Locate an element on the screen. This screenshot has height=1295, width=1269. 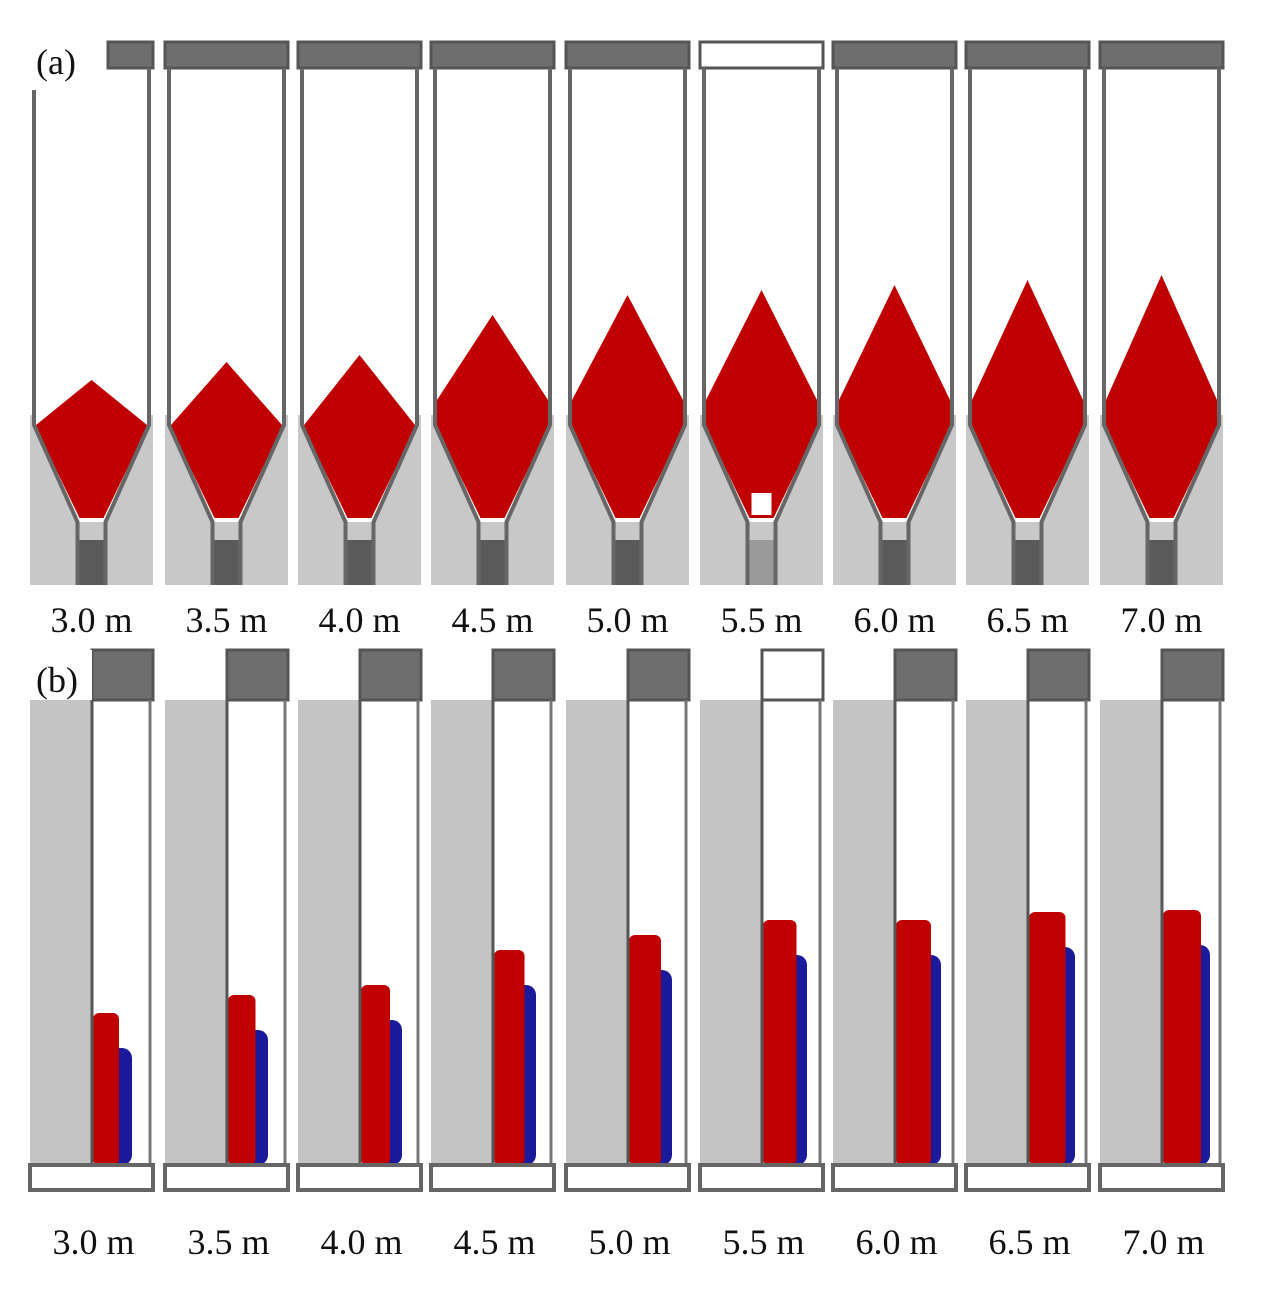
caption: 4.5 m is located at coordinates (492, 620).